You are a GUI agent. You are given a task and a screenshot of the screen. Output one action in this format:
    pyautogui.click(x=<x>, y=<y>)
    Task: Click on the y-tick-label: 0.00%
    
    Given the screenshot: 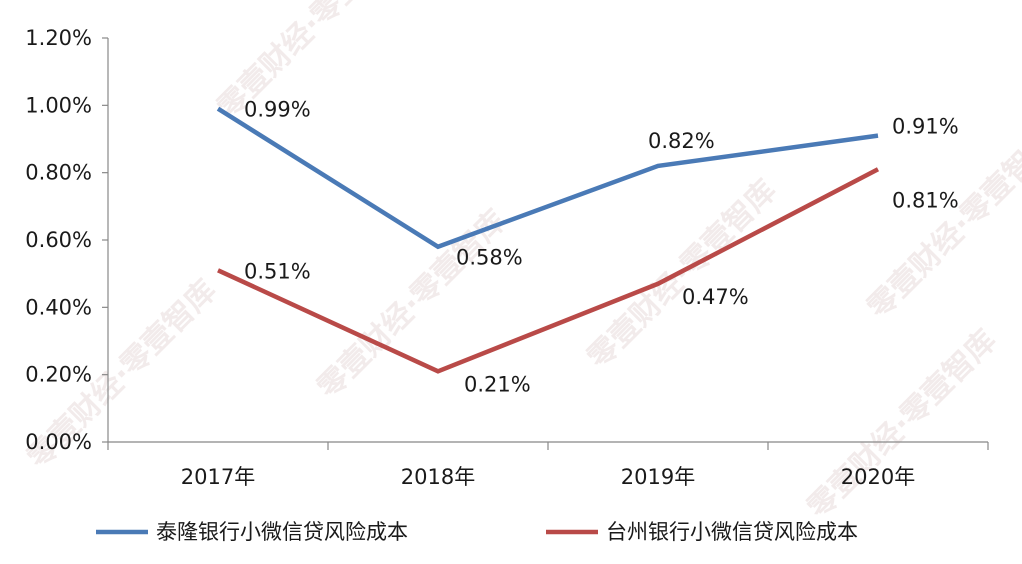 What is the action you would take?
    pyautogui.click(x=58, y=442)
    